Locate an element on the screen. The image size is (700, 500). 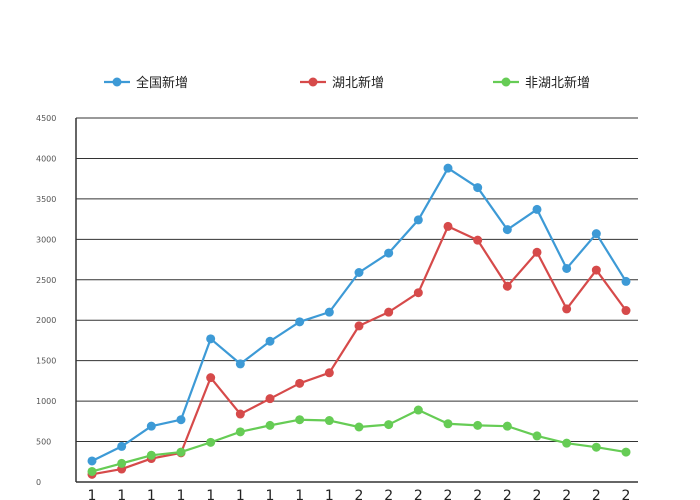
y-tick-label: 2500 is located at coordinates (46, 280).